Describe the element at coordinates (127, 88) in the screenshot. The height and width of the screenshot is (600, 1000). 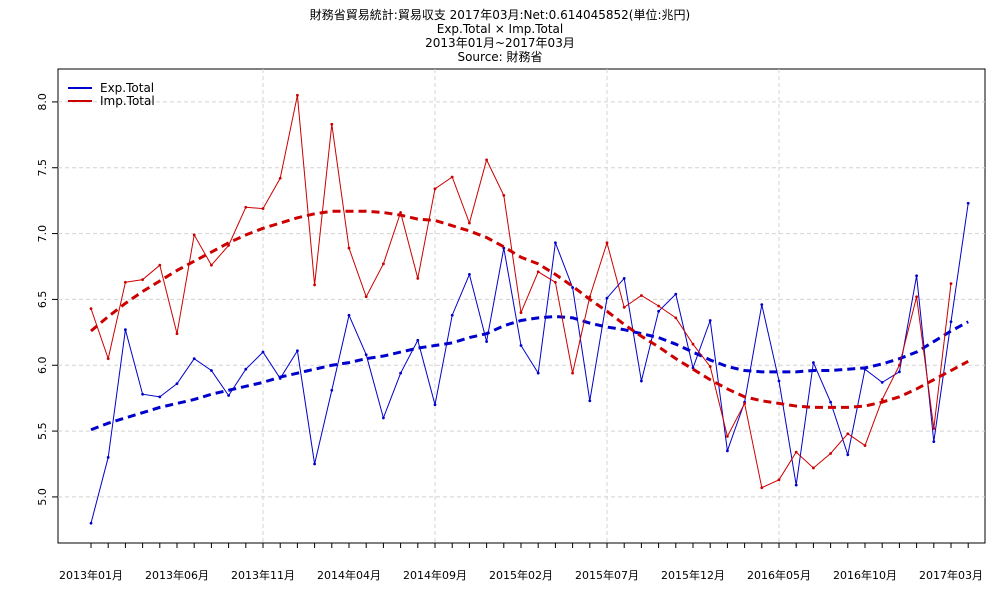
I see `legend-label-exp-total: Exp.Total` at that location.